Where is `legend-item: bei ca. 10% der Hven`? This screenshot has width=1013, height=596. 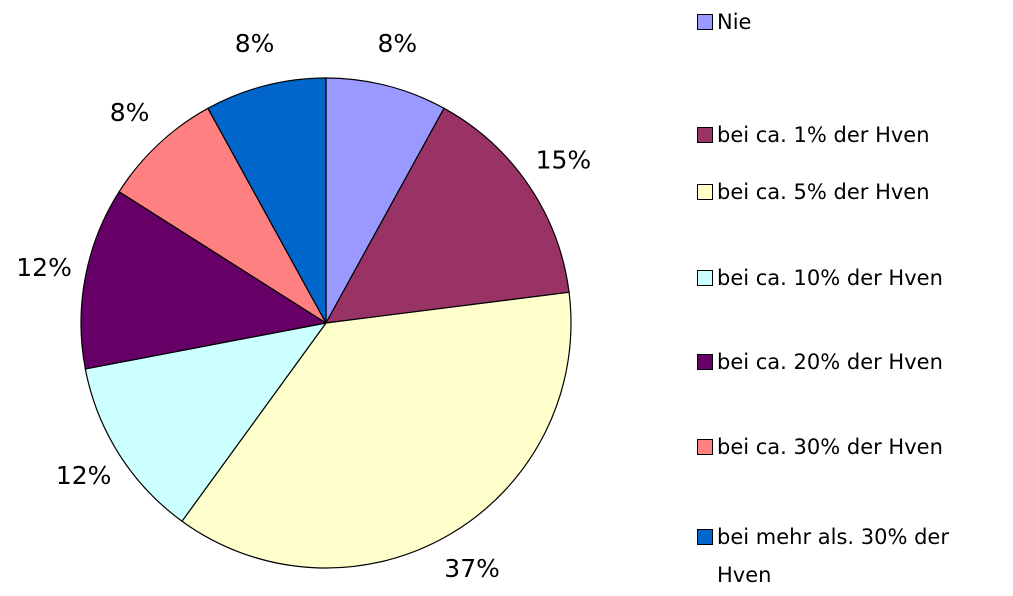
legend-item: bei ca. 10% der Hven is located at coordinates (852, 278).